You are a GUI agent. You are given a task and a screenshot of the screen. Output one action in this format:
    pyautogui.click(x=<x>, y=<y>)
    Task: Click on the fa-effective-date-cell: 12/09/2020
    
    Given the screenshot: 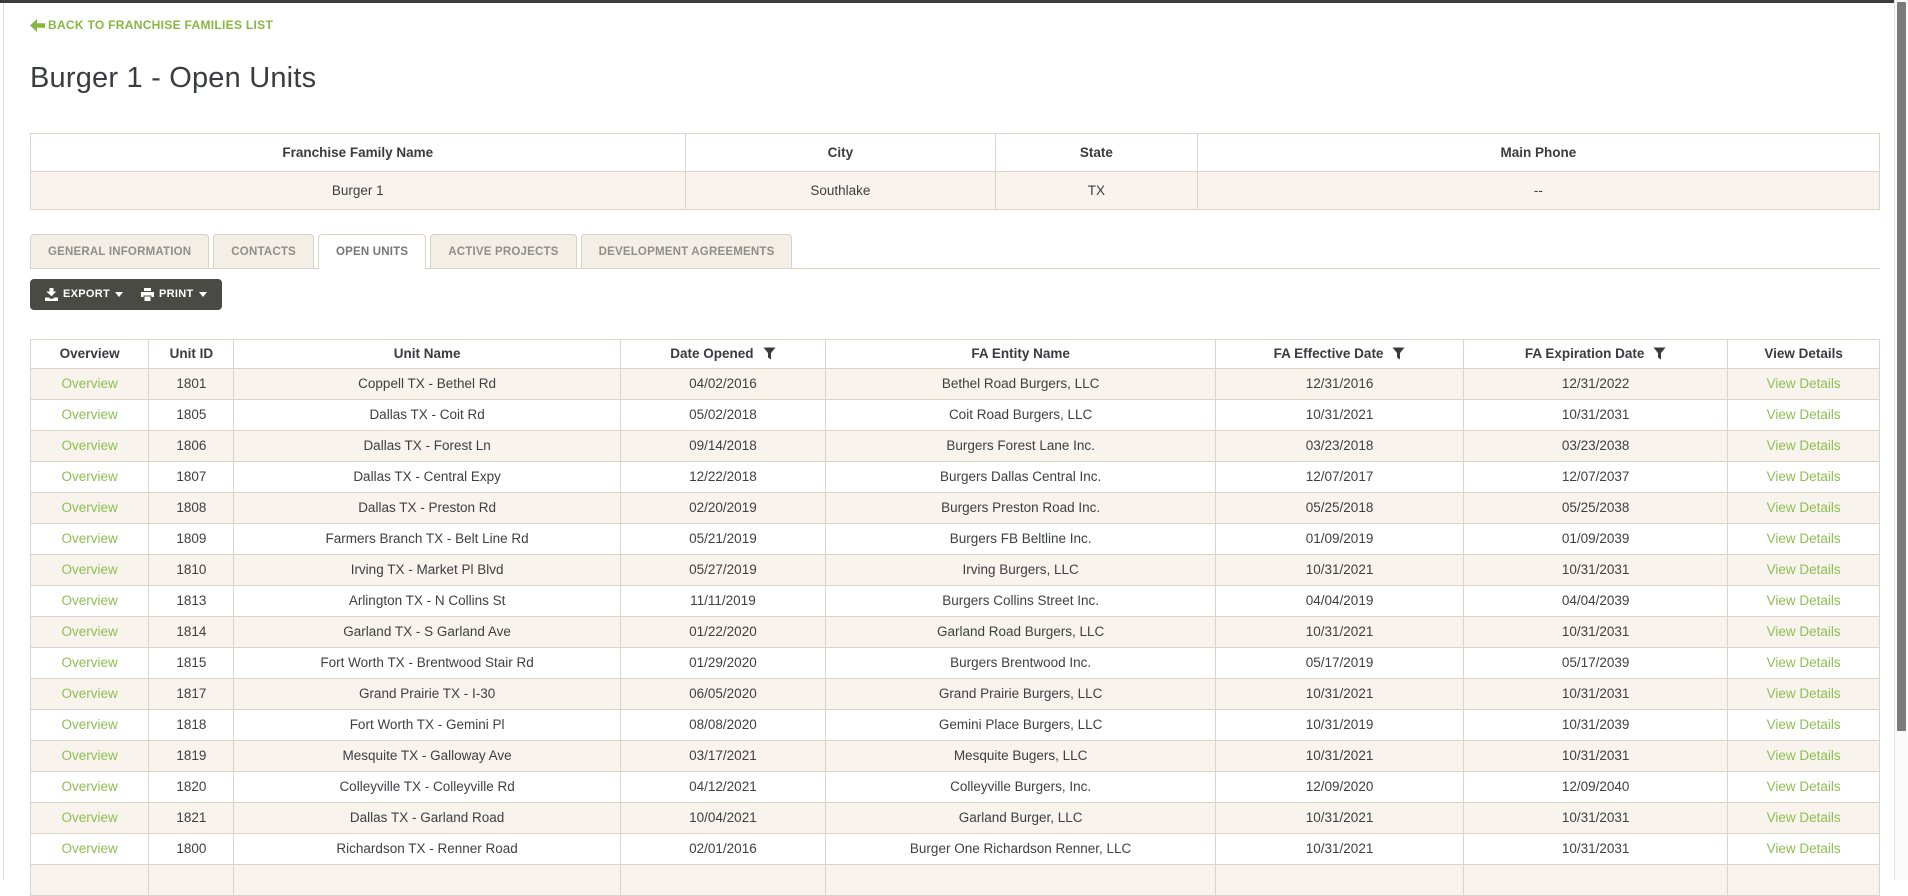 What is the action you would take?
    pyautogui.click(x=1339, y=786)
    